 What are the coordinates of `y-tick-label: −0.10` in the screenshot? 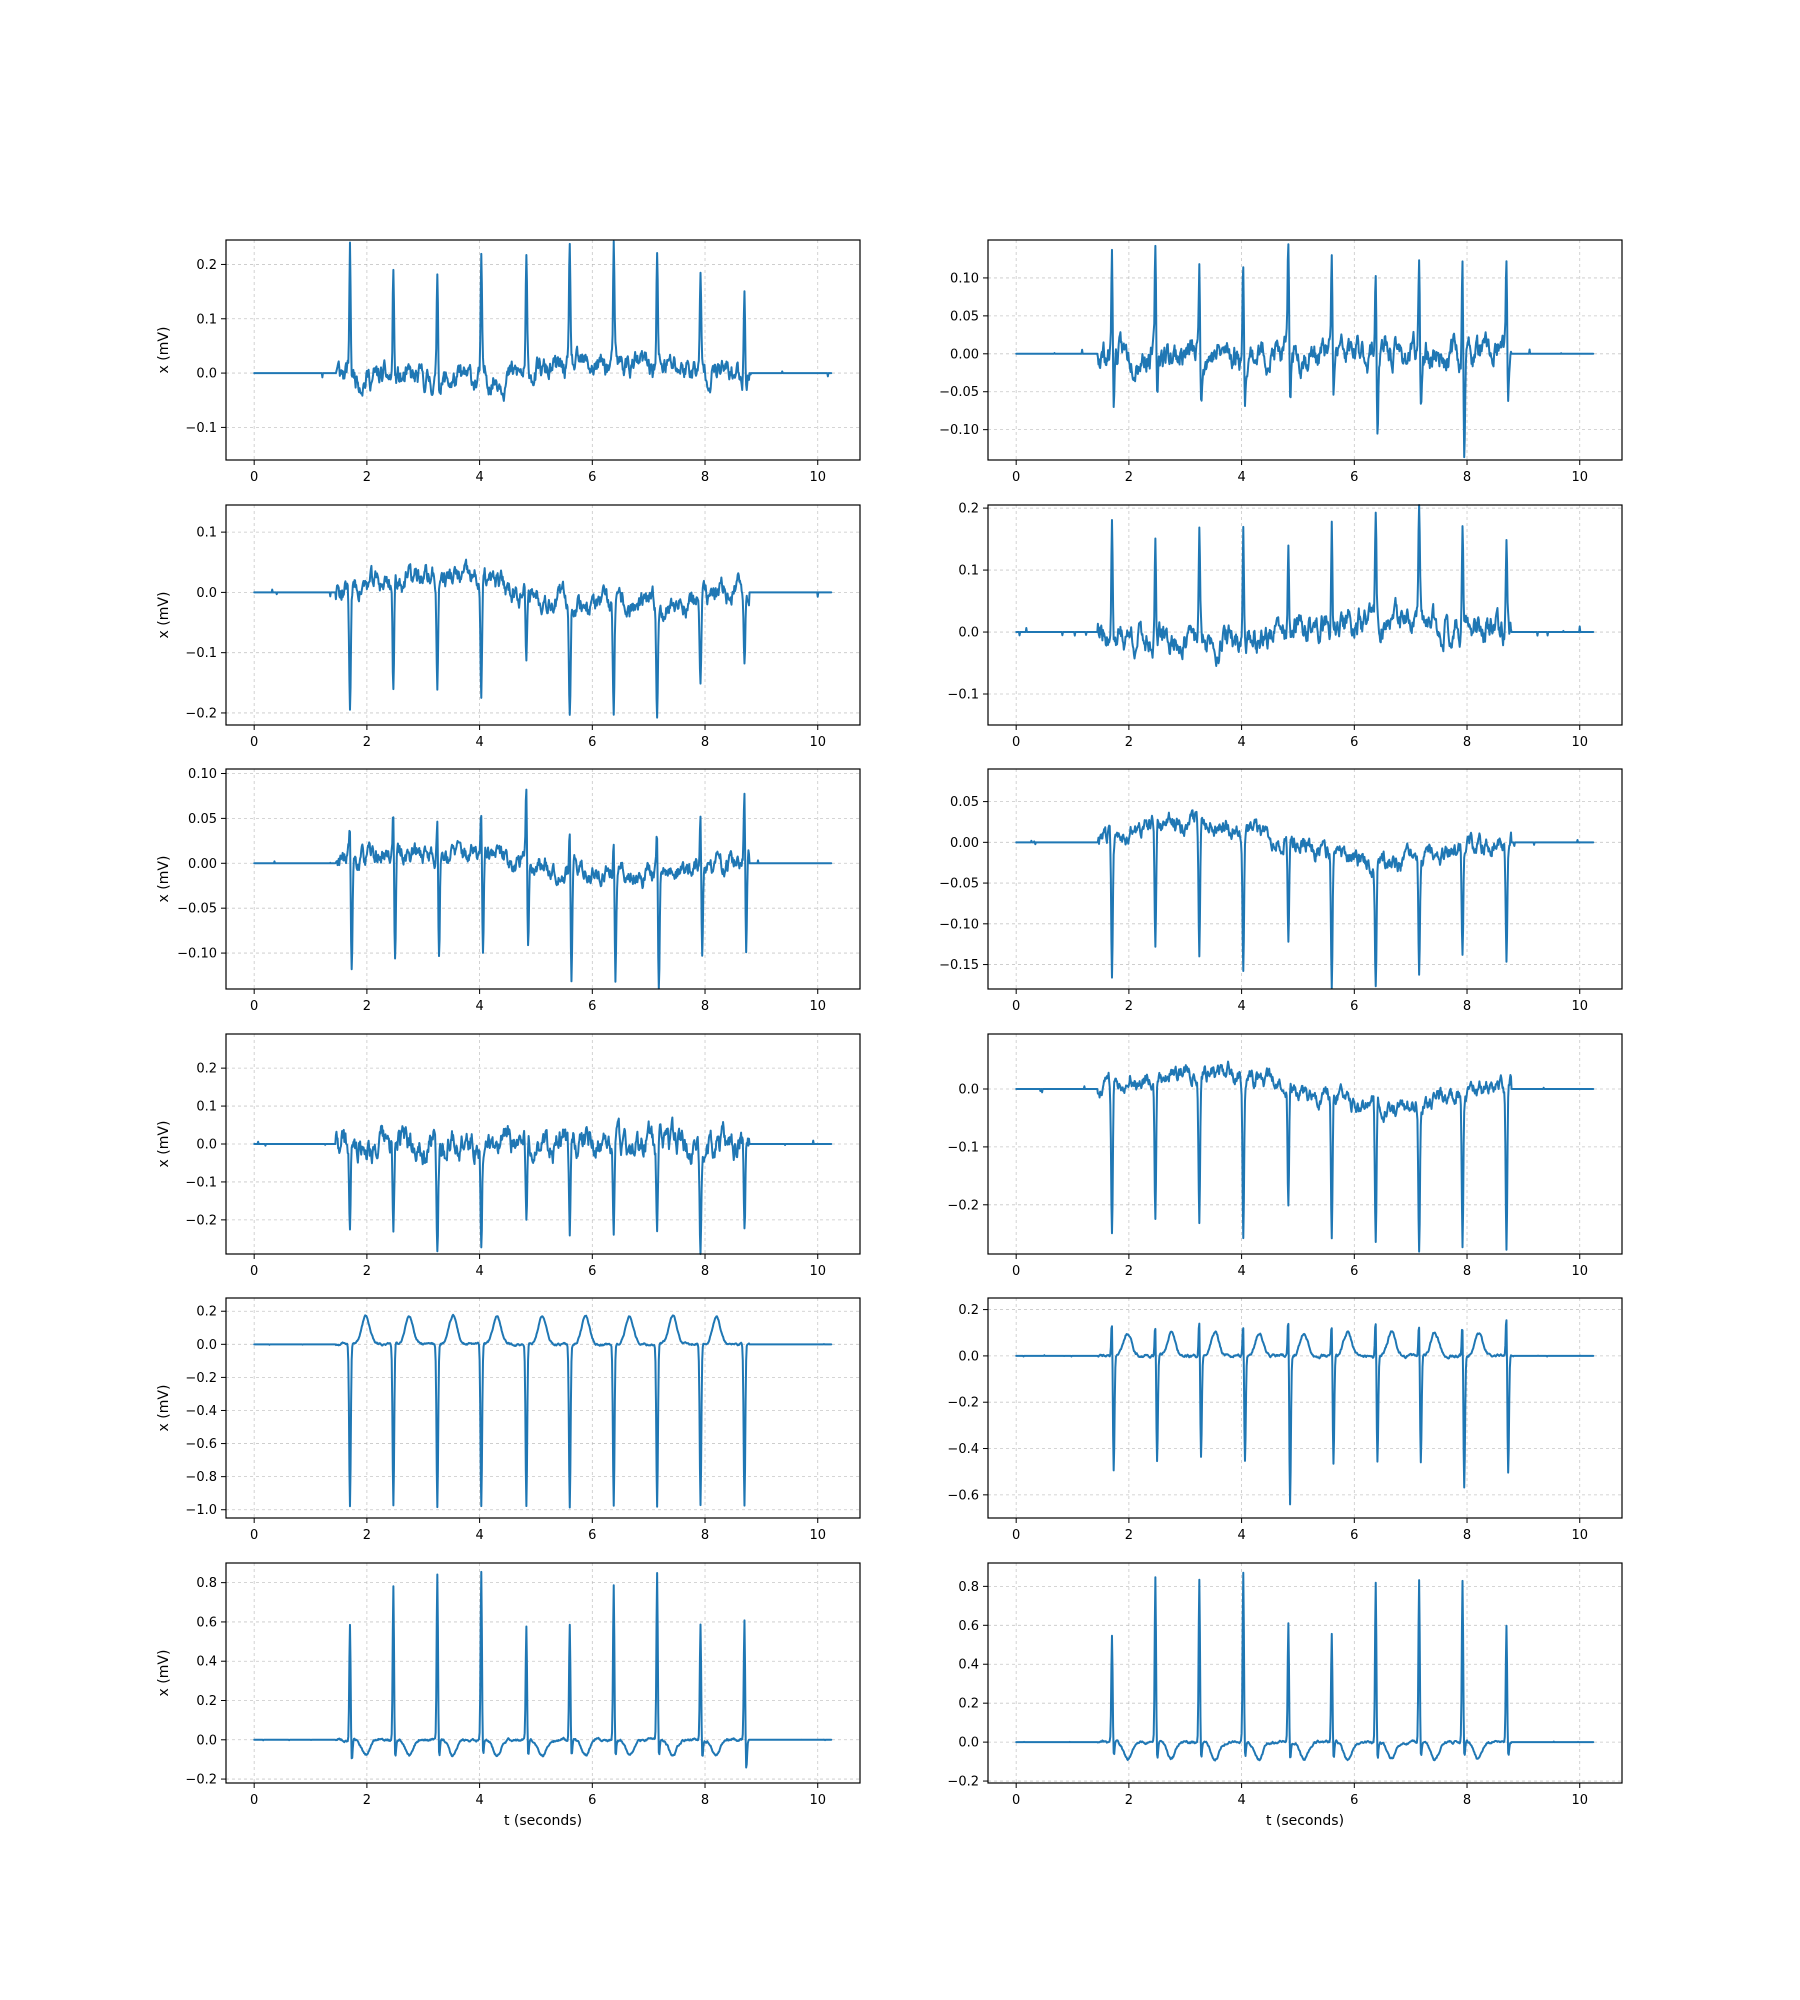 It's located at (197, 954).